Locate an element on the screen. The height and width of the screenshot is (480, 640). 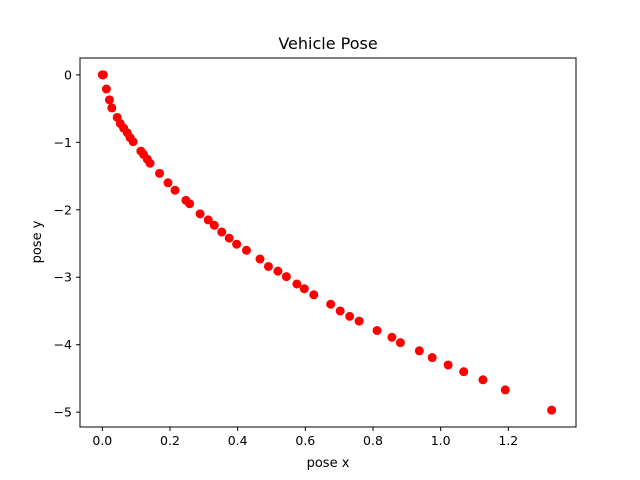
x-axis: 0.0 0.2 0.4 0.6 0.8 1.0 1.2 is located at coordinates (305, 437).